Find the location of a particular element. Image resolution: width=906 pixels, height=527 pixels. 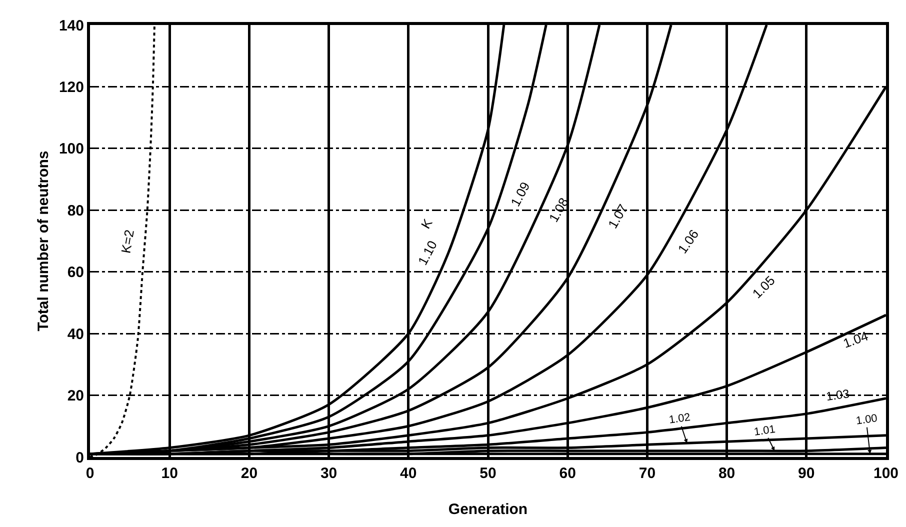

x-tick-label: 100 is located at coordinates (886, 473).